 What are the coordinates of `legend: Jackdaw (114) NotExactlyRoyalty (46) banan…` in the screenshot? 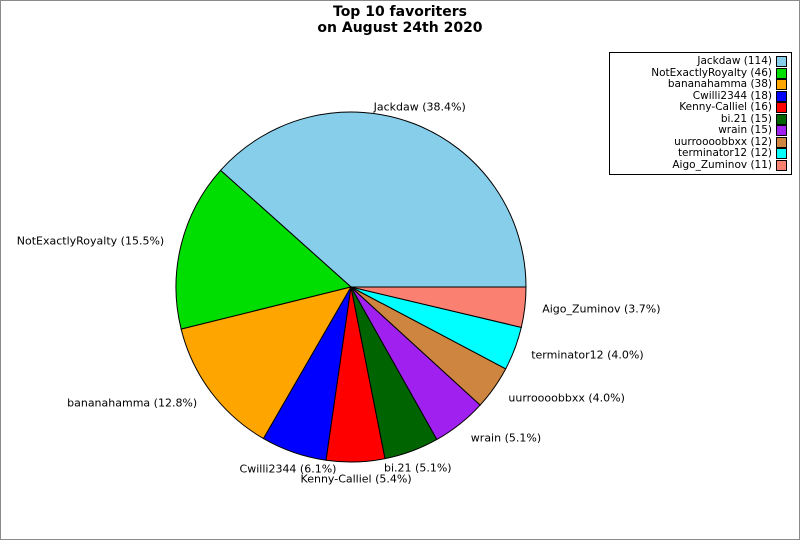 It's located at (700, 113).